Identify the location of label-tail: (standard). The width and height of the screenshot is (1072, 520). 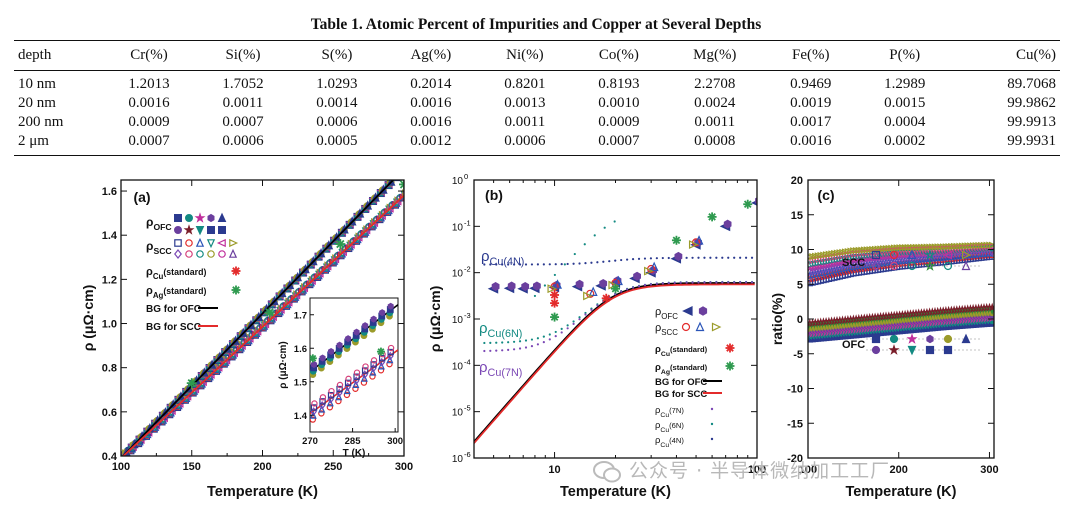
(689, 349).